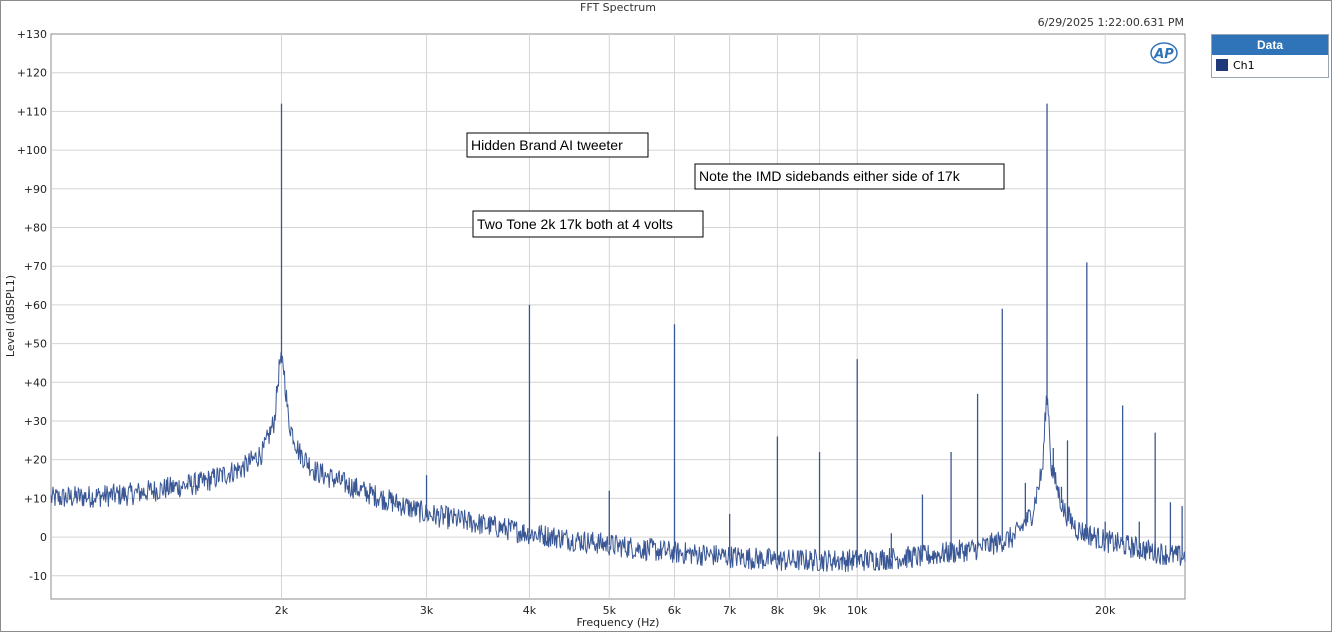  Describe the element at coordinates (32, 34) in the screenshot. I see `y-tick-label: +130` at that location.